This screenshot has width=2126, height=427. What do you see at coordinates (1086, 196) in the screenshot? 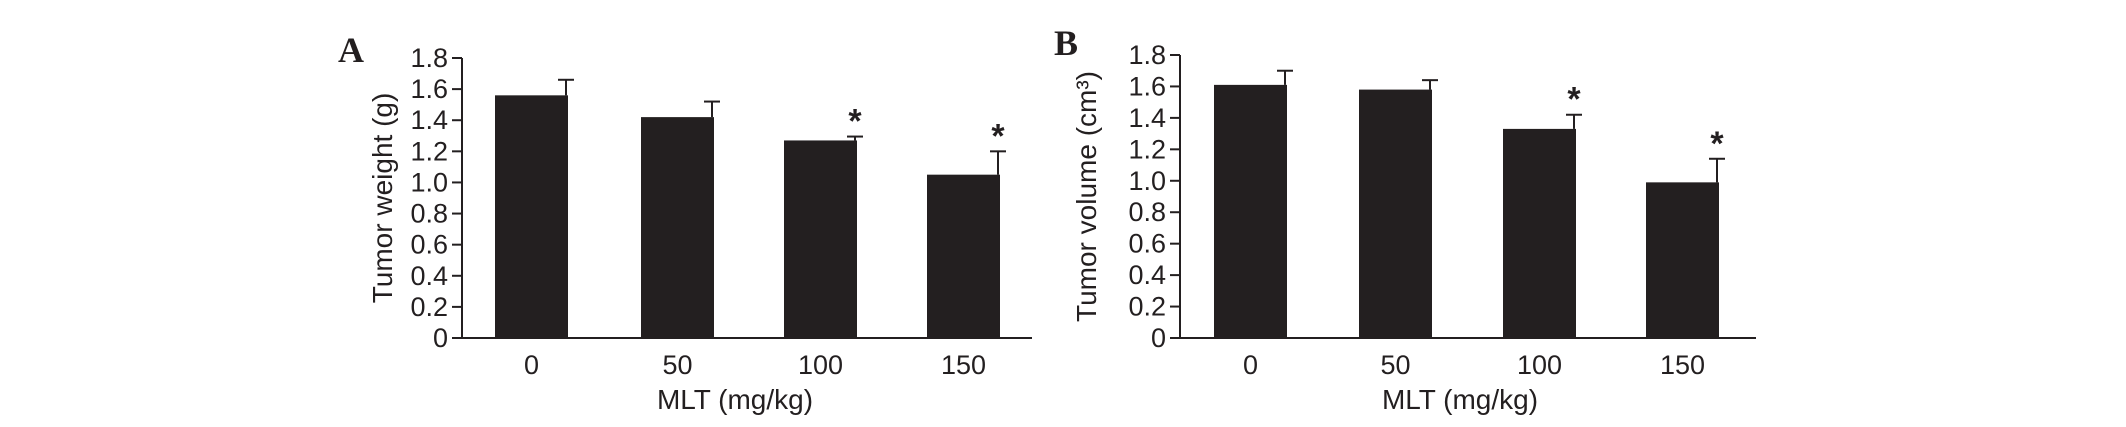
I see `y-axis-title: Tumor volume (cm³)` at bounding box center [1086, 196].